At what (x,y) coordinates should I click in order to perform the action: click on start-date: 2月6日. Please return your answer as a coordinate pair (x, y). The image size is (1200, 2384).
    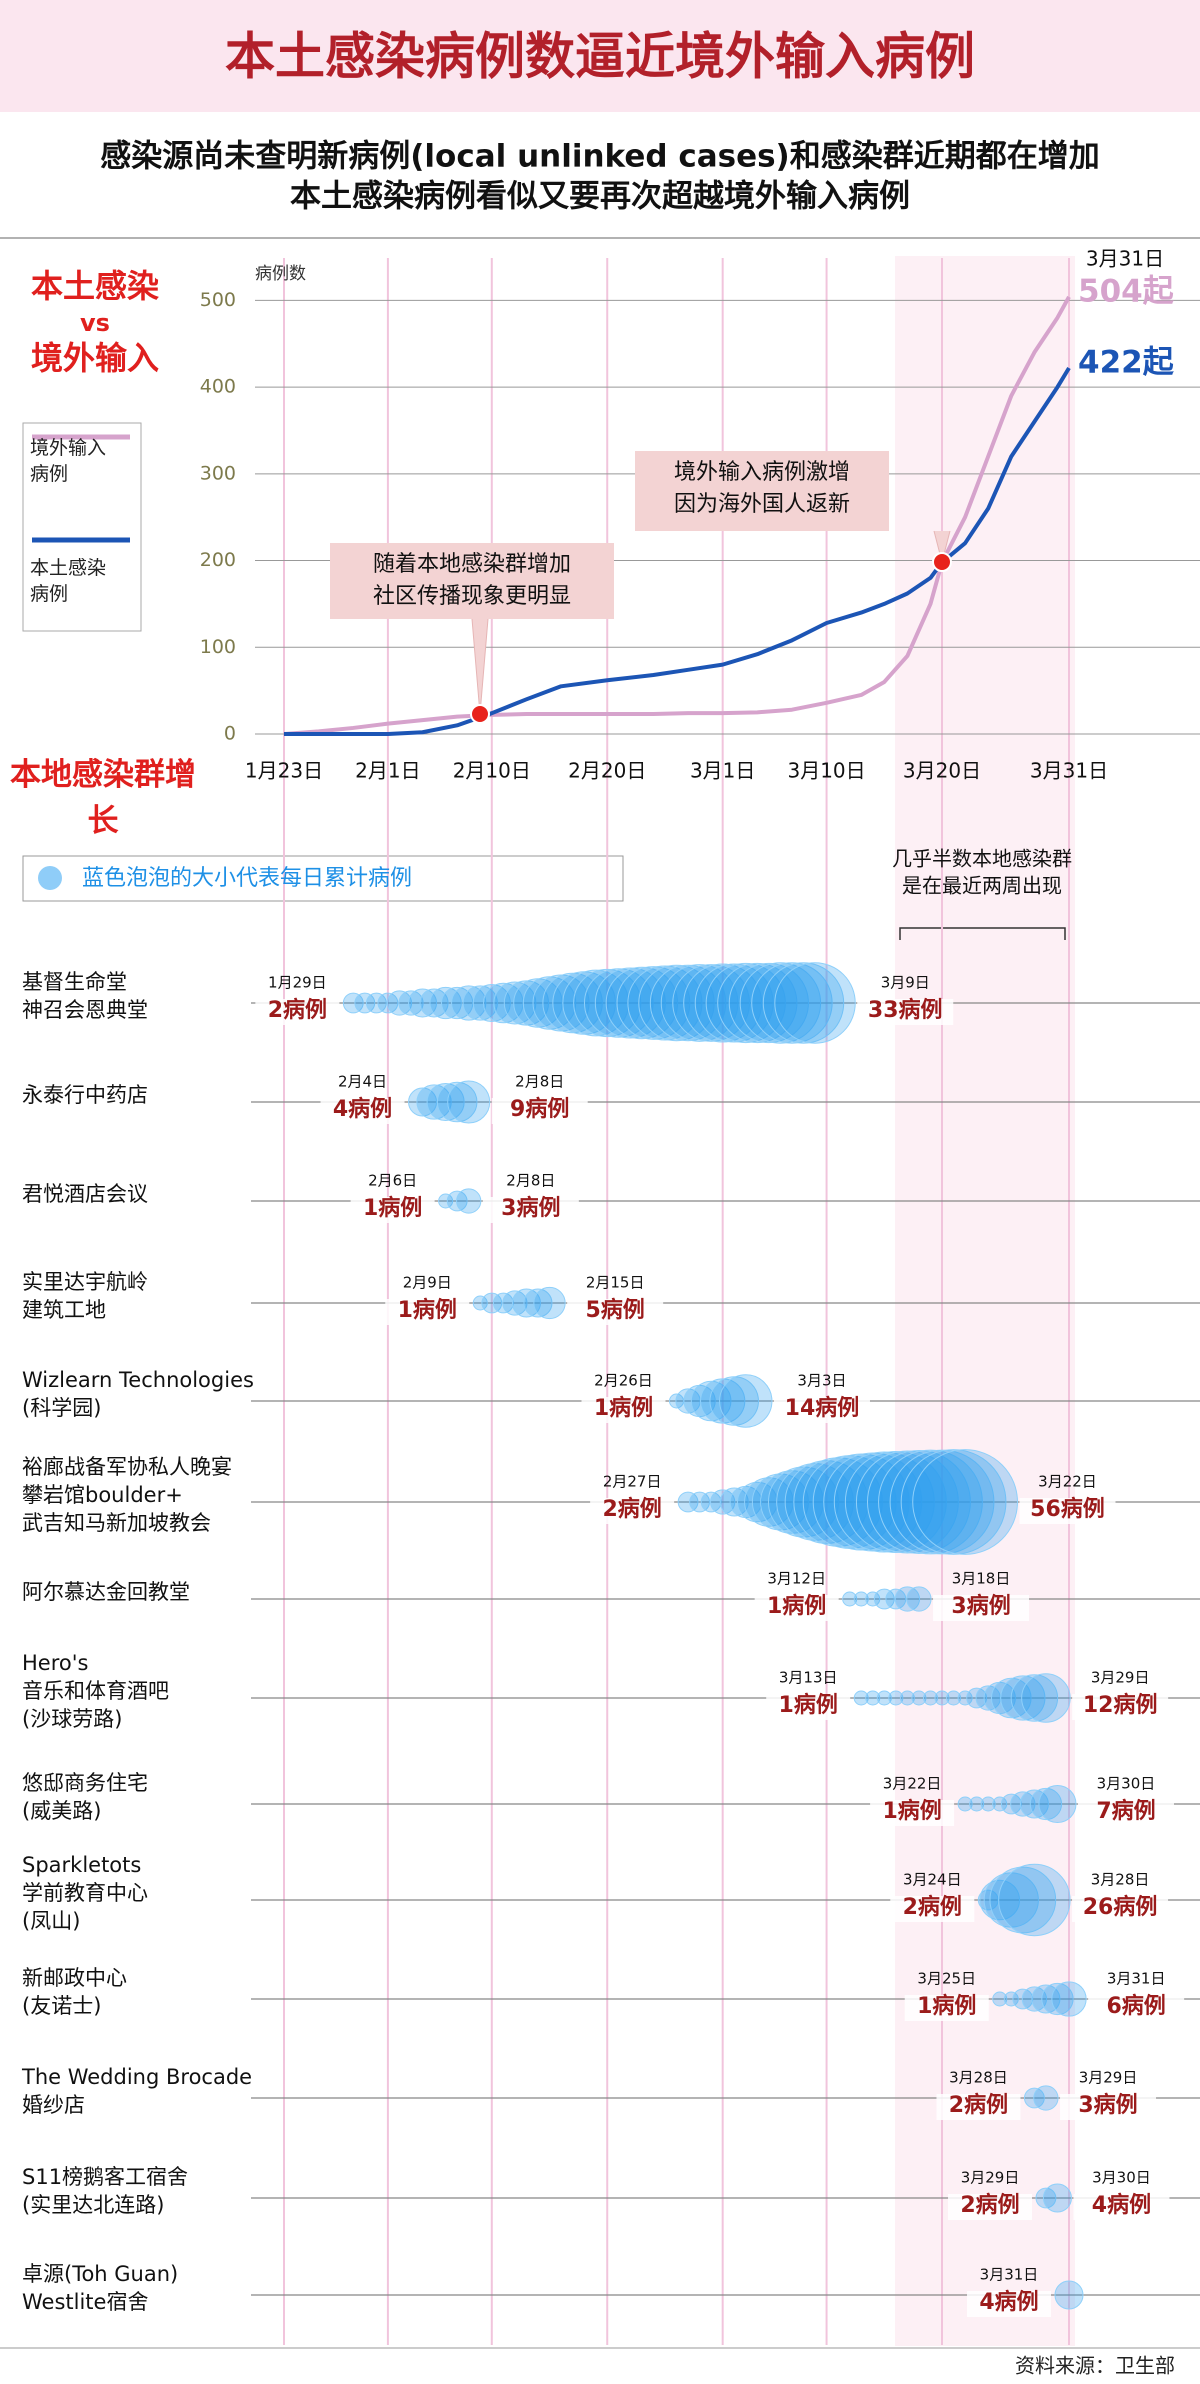
    Looking at the image, I should click on (392, 1181).